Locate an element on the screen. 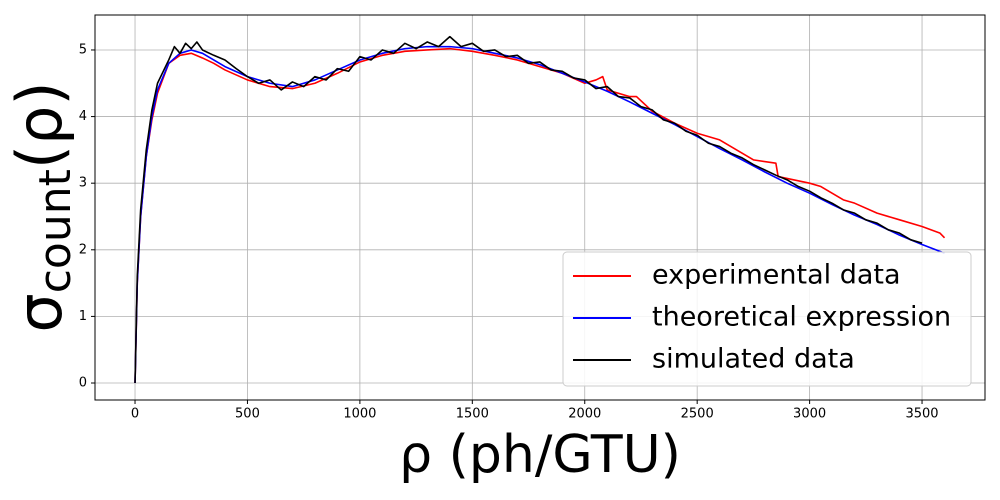 This screenshot has height=500, width=1000. y-tick-label: 0 is located at coordinates (83, 383).